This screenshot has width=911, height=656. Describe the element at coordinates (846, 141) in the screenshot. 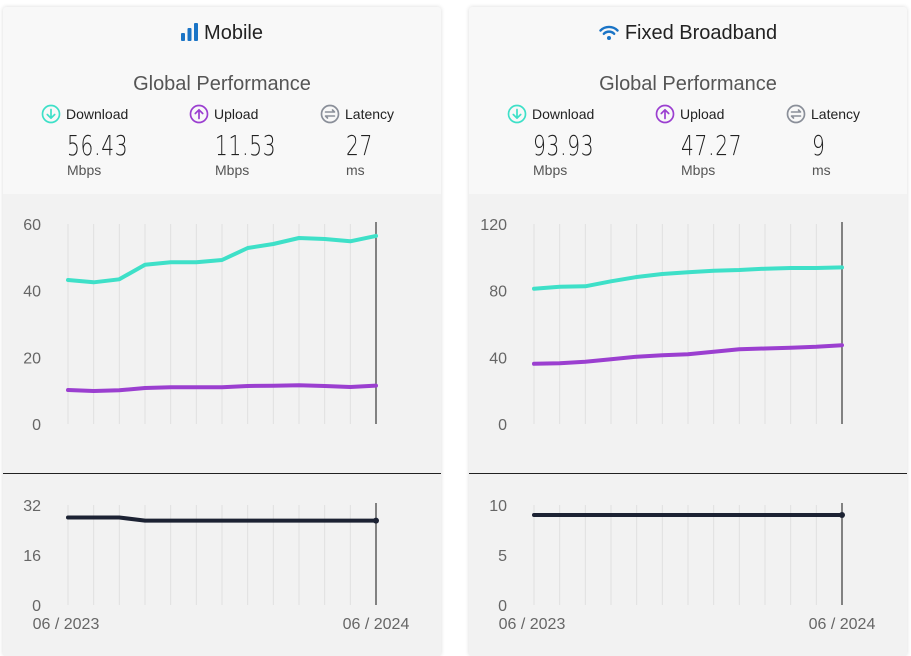

I see `latency-metric: Latency 9 ms` at that location.